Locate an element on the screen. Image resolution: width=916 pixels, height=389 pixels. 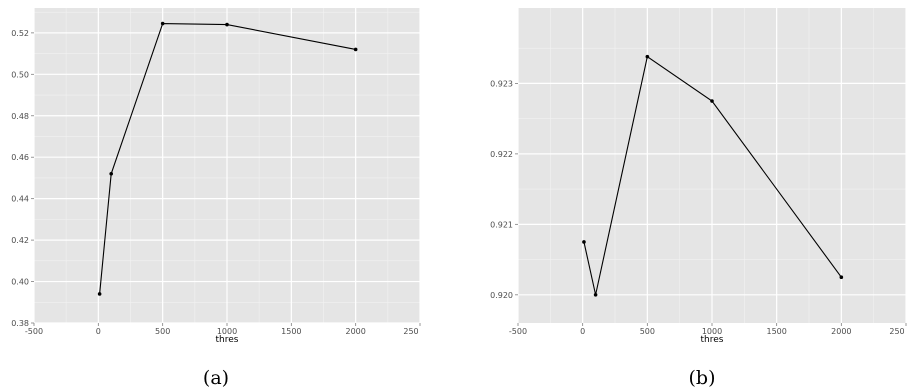
y-tick-label: 0.42 is located at coordinates (20, 240).